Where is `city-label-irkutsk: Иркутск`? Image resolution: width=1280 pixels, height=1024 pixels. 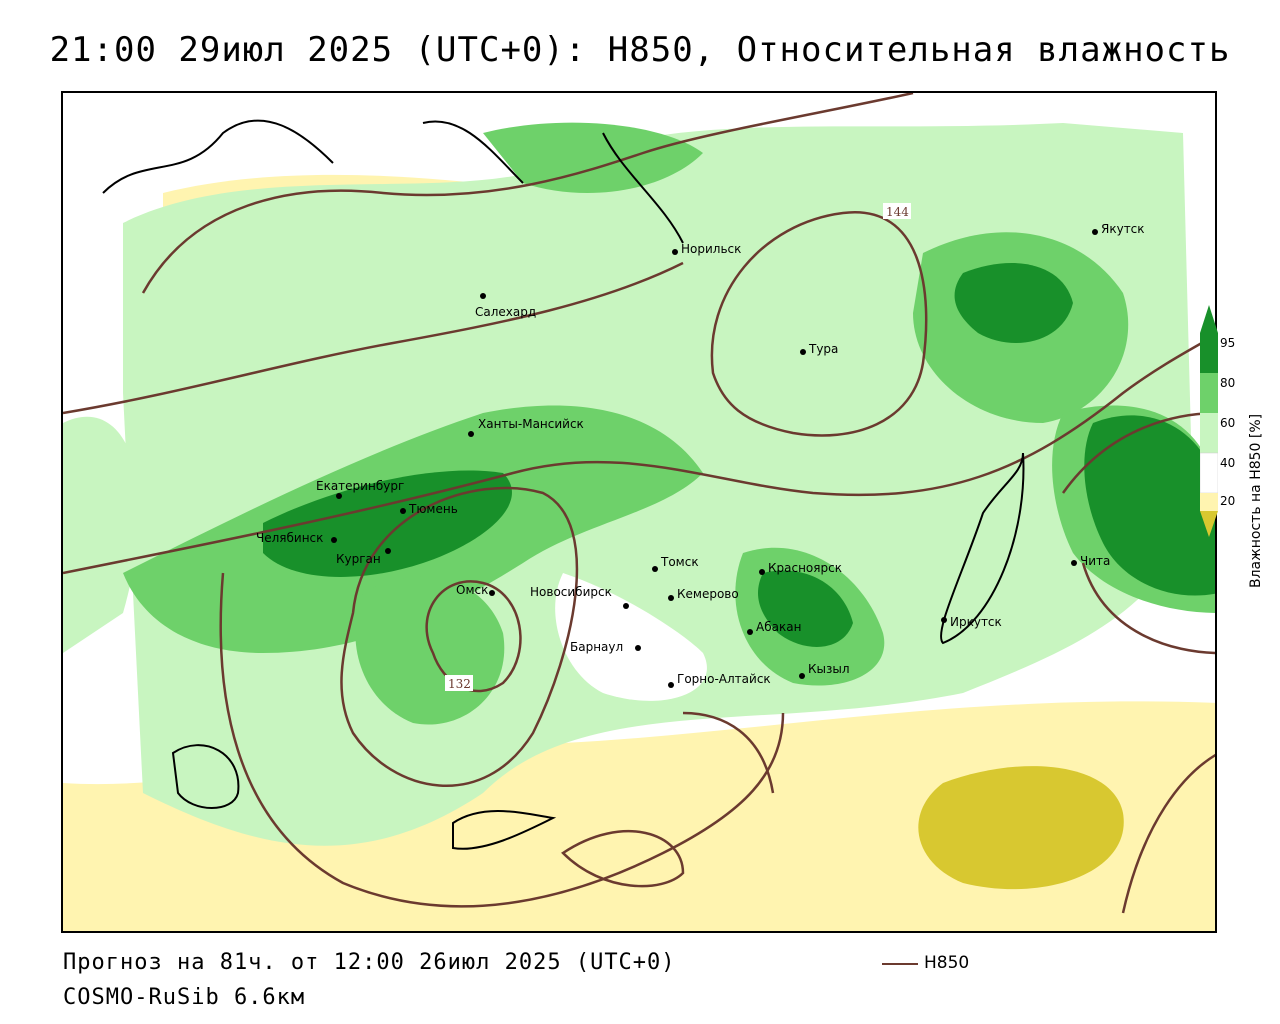
city-label-irkutsk: Иркутск is located at coordinates (976, 622).